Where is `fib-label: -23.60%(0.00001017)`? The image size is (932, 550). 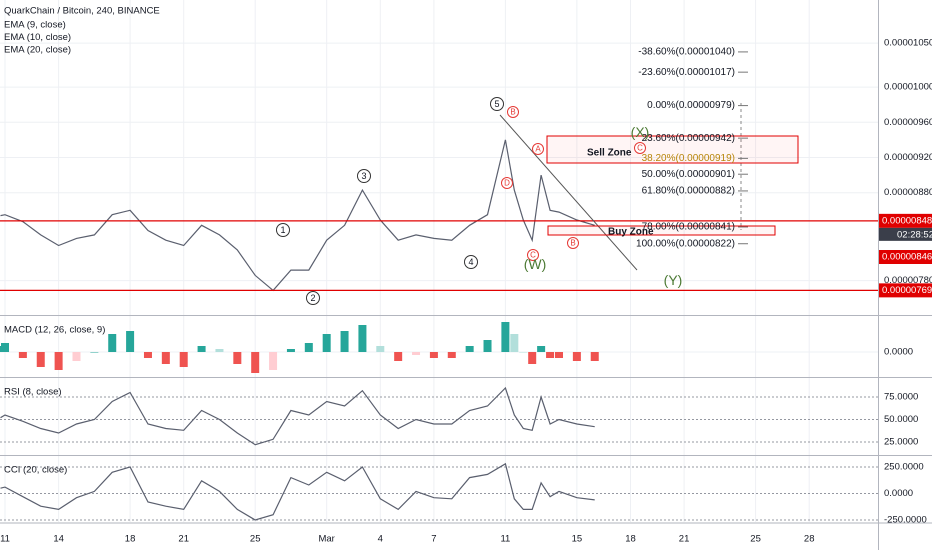
fib-label: -23.60%(0.00001017) is located at coordinates (686, 72).